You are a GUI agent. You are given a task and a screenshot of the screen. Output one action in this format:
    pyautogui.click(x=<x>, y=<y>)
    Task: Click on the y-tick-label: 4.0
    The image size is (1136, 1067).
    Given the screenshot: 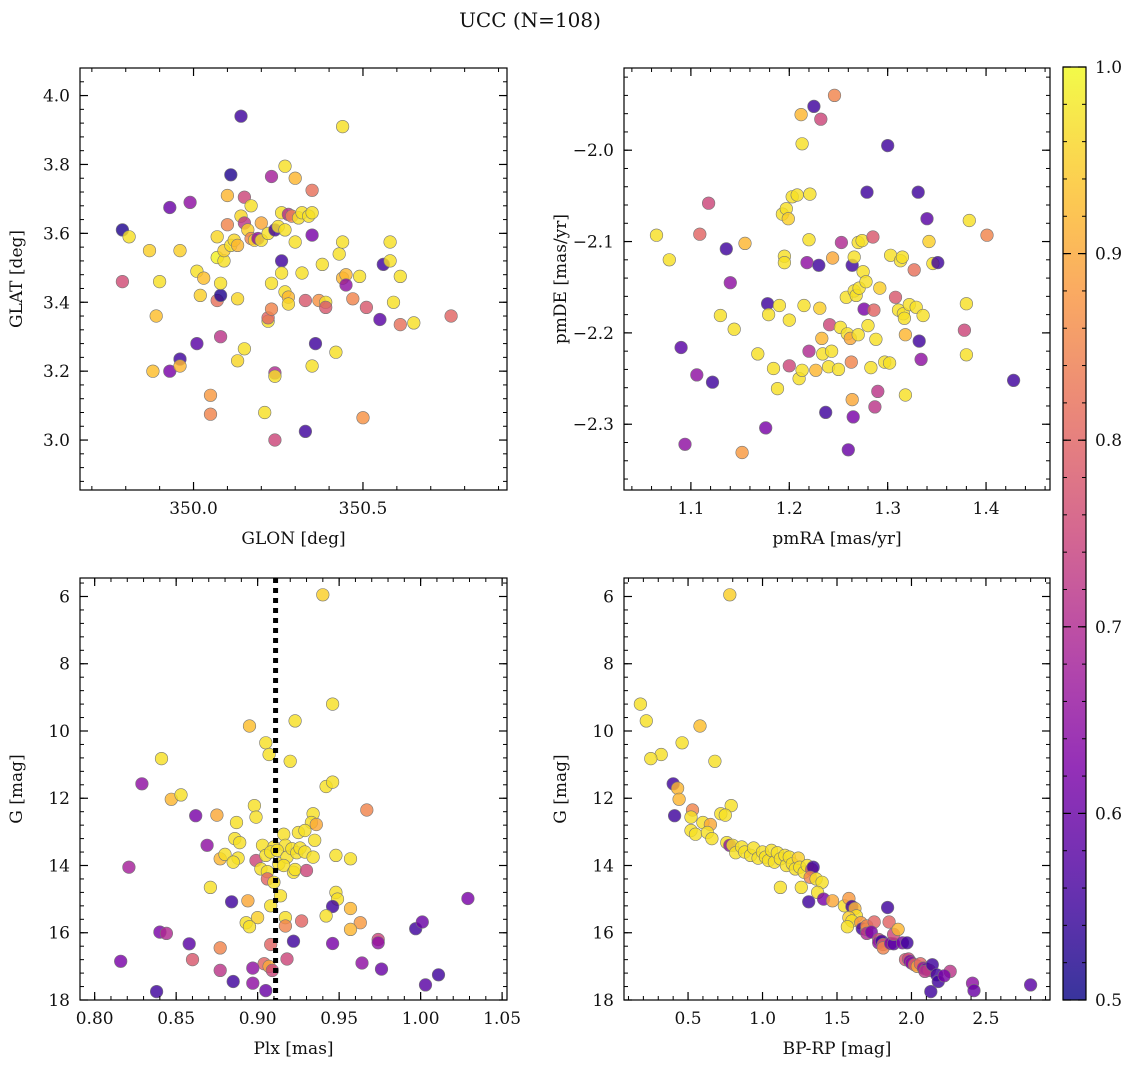 What is the action you would take?
    pyautogui.click(x=56, y=97)
    